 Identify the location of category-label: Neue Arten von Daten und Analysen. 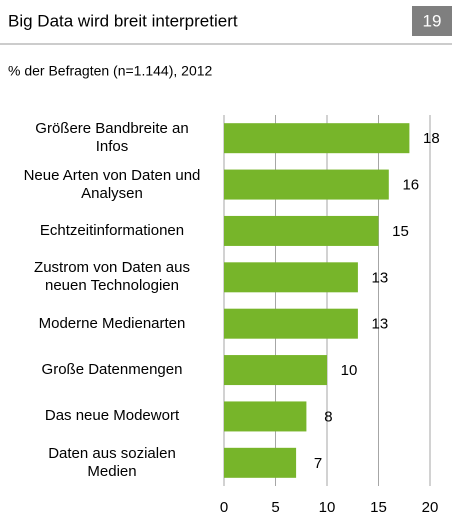
(112, 184).